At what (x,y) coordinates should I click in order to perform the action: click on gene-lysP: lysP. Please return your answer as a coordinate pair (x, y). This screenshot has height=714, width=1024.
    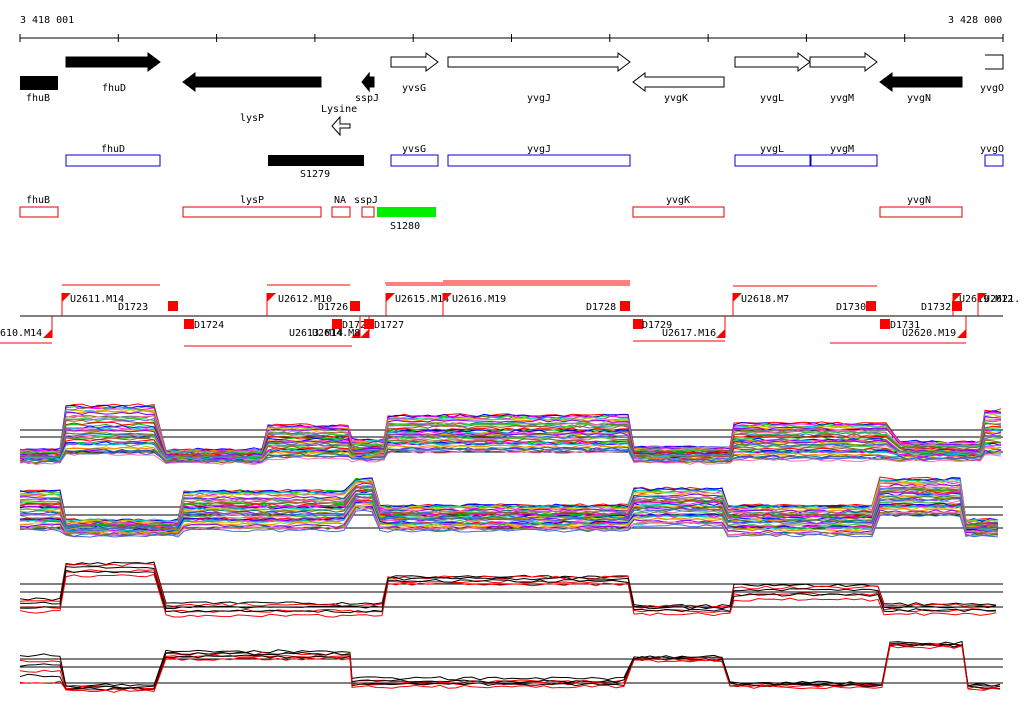
    Looking at the image, I should click on (252, 98).